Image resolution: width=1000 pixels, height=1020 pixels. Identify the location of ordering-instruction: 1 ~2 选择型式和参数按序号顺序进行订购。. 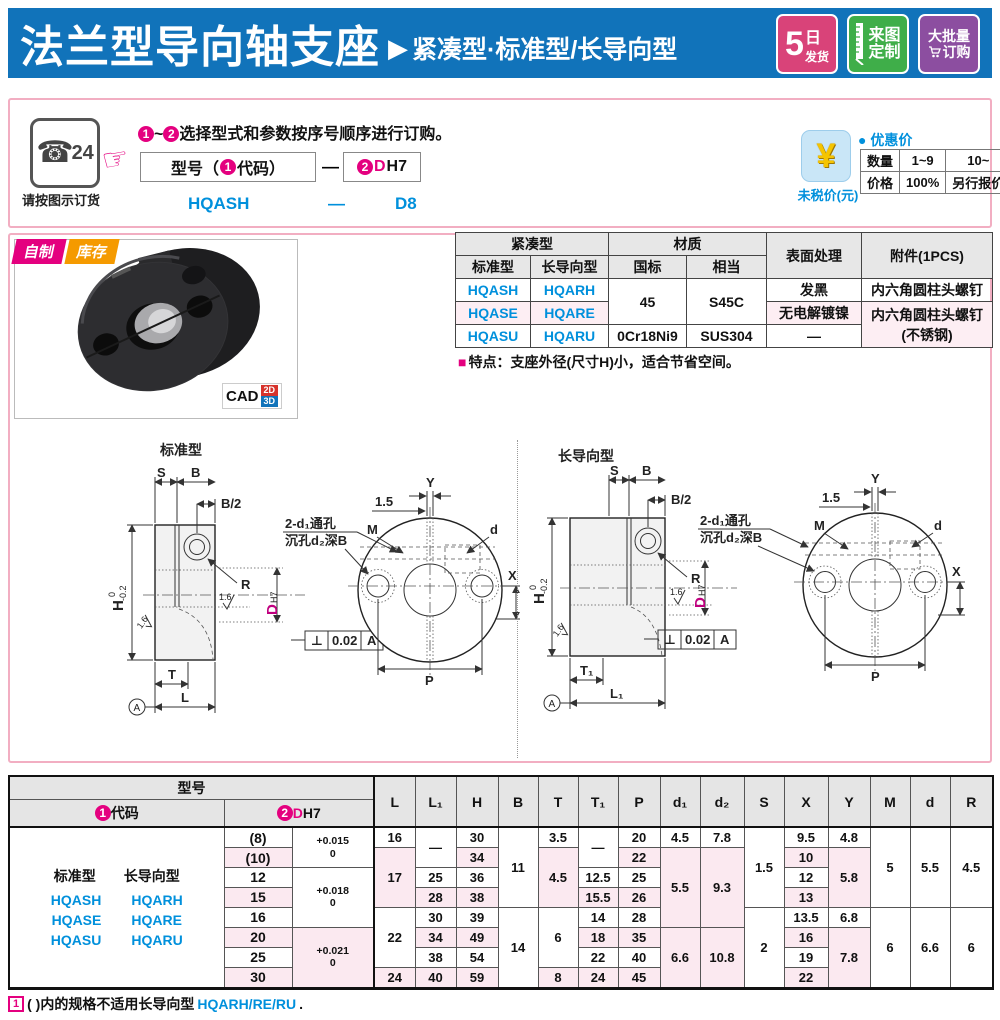
(294, 132).